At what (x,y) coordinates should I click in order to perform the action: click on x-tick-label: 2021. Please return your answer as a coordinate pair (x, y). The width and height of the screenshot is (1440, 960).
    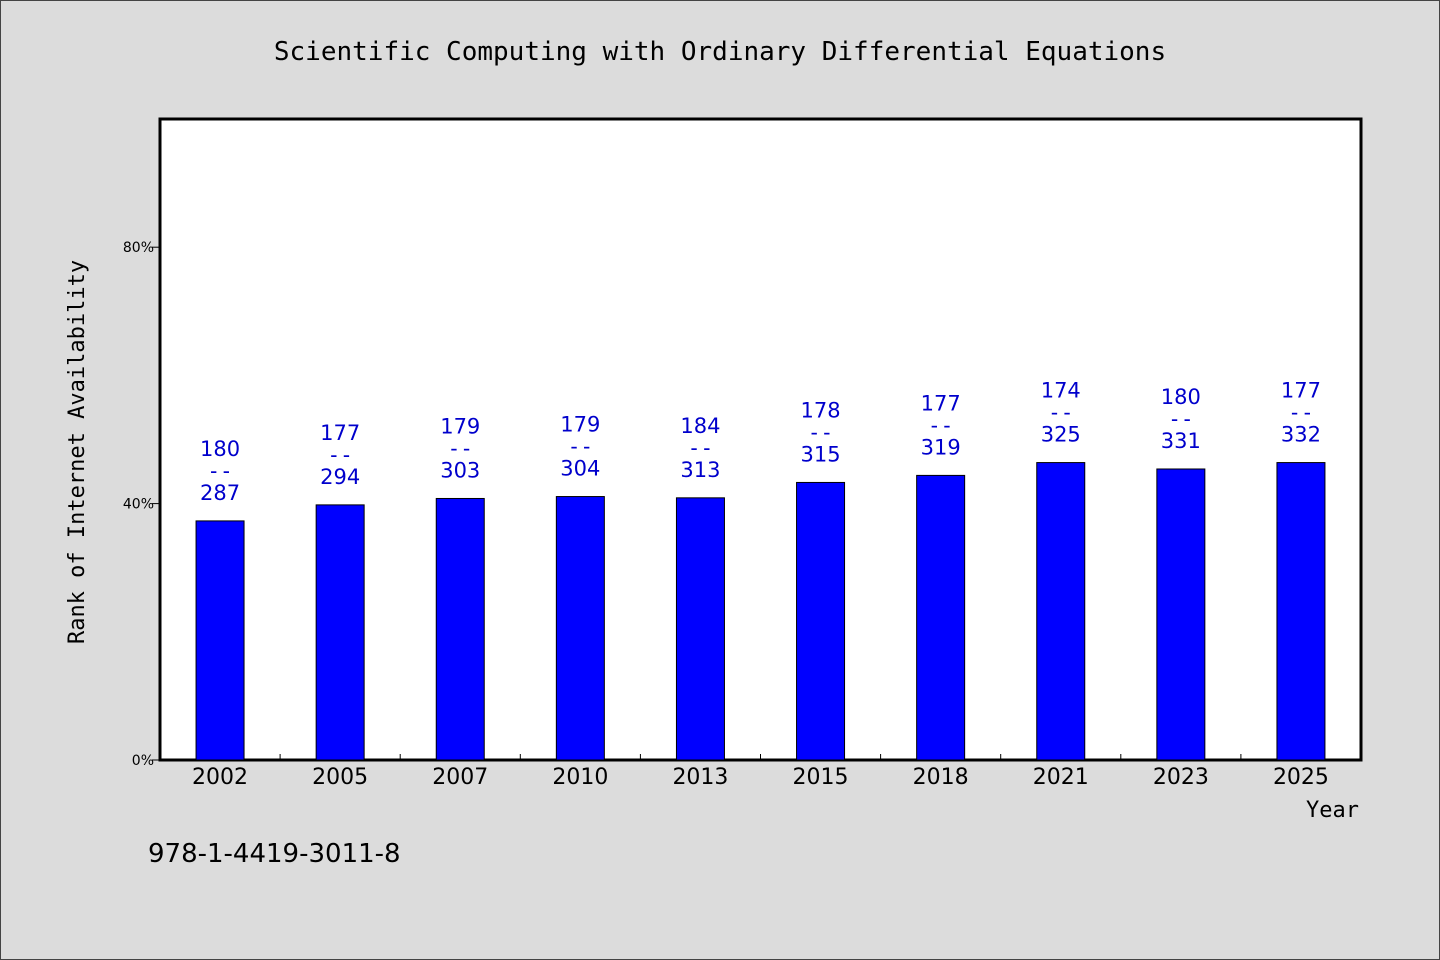
    Looking at the image, I should click on (1061, 777).